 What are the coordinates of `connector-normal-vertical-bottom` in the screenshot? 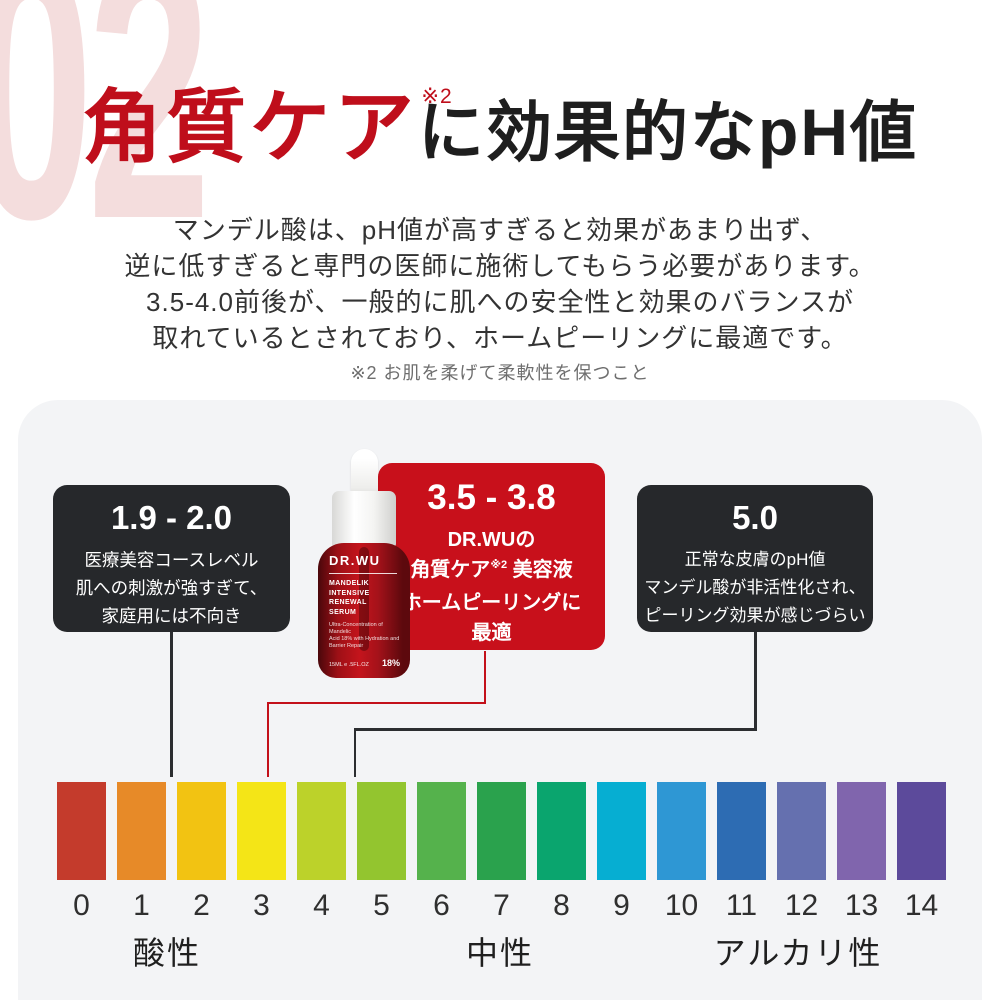 It's located at (354, 752).